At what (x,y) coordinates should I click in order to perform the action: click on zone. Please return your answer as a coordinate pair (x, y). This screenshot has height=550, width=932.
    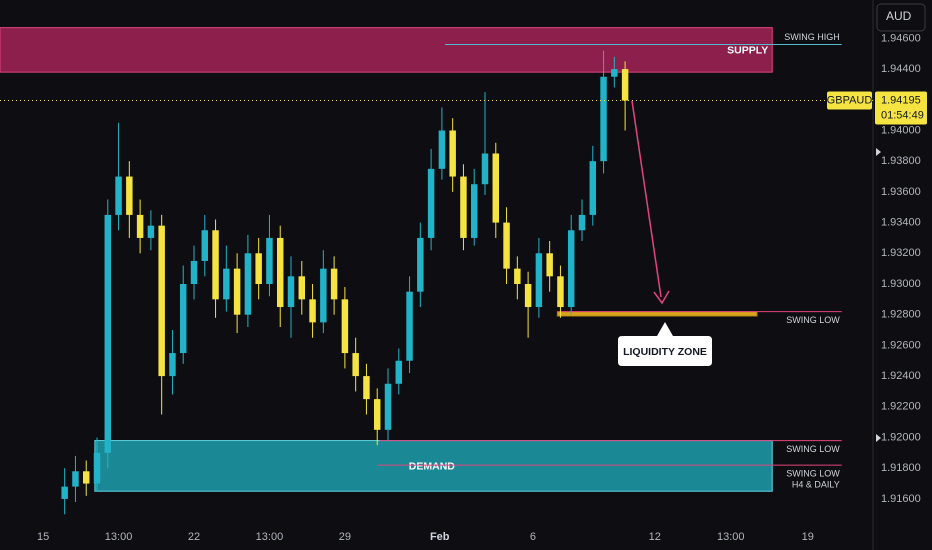
    Looking at the image, I should click on (386, 50).